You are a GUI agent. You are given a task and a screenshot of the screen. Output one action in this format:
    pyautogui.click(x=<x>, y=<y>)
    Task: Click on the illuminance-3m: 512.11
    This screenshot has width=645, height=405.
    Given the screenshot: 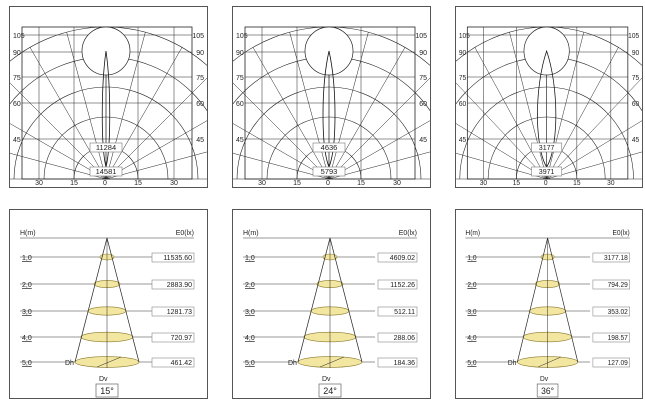 What is the action you would take?
    pyautogui.click(x=404, y=312)
    